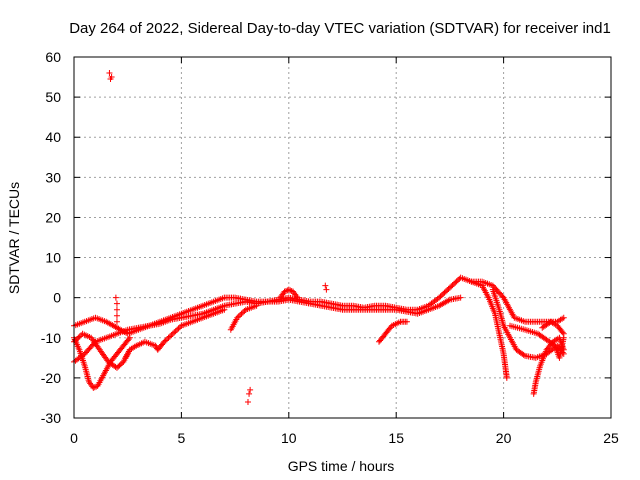 This screenshot has height=480, width=640. What do you see at coordinates (553, 327) in the screenshot?
I see `series-upper-right` at bounding box center [553, 327].